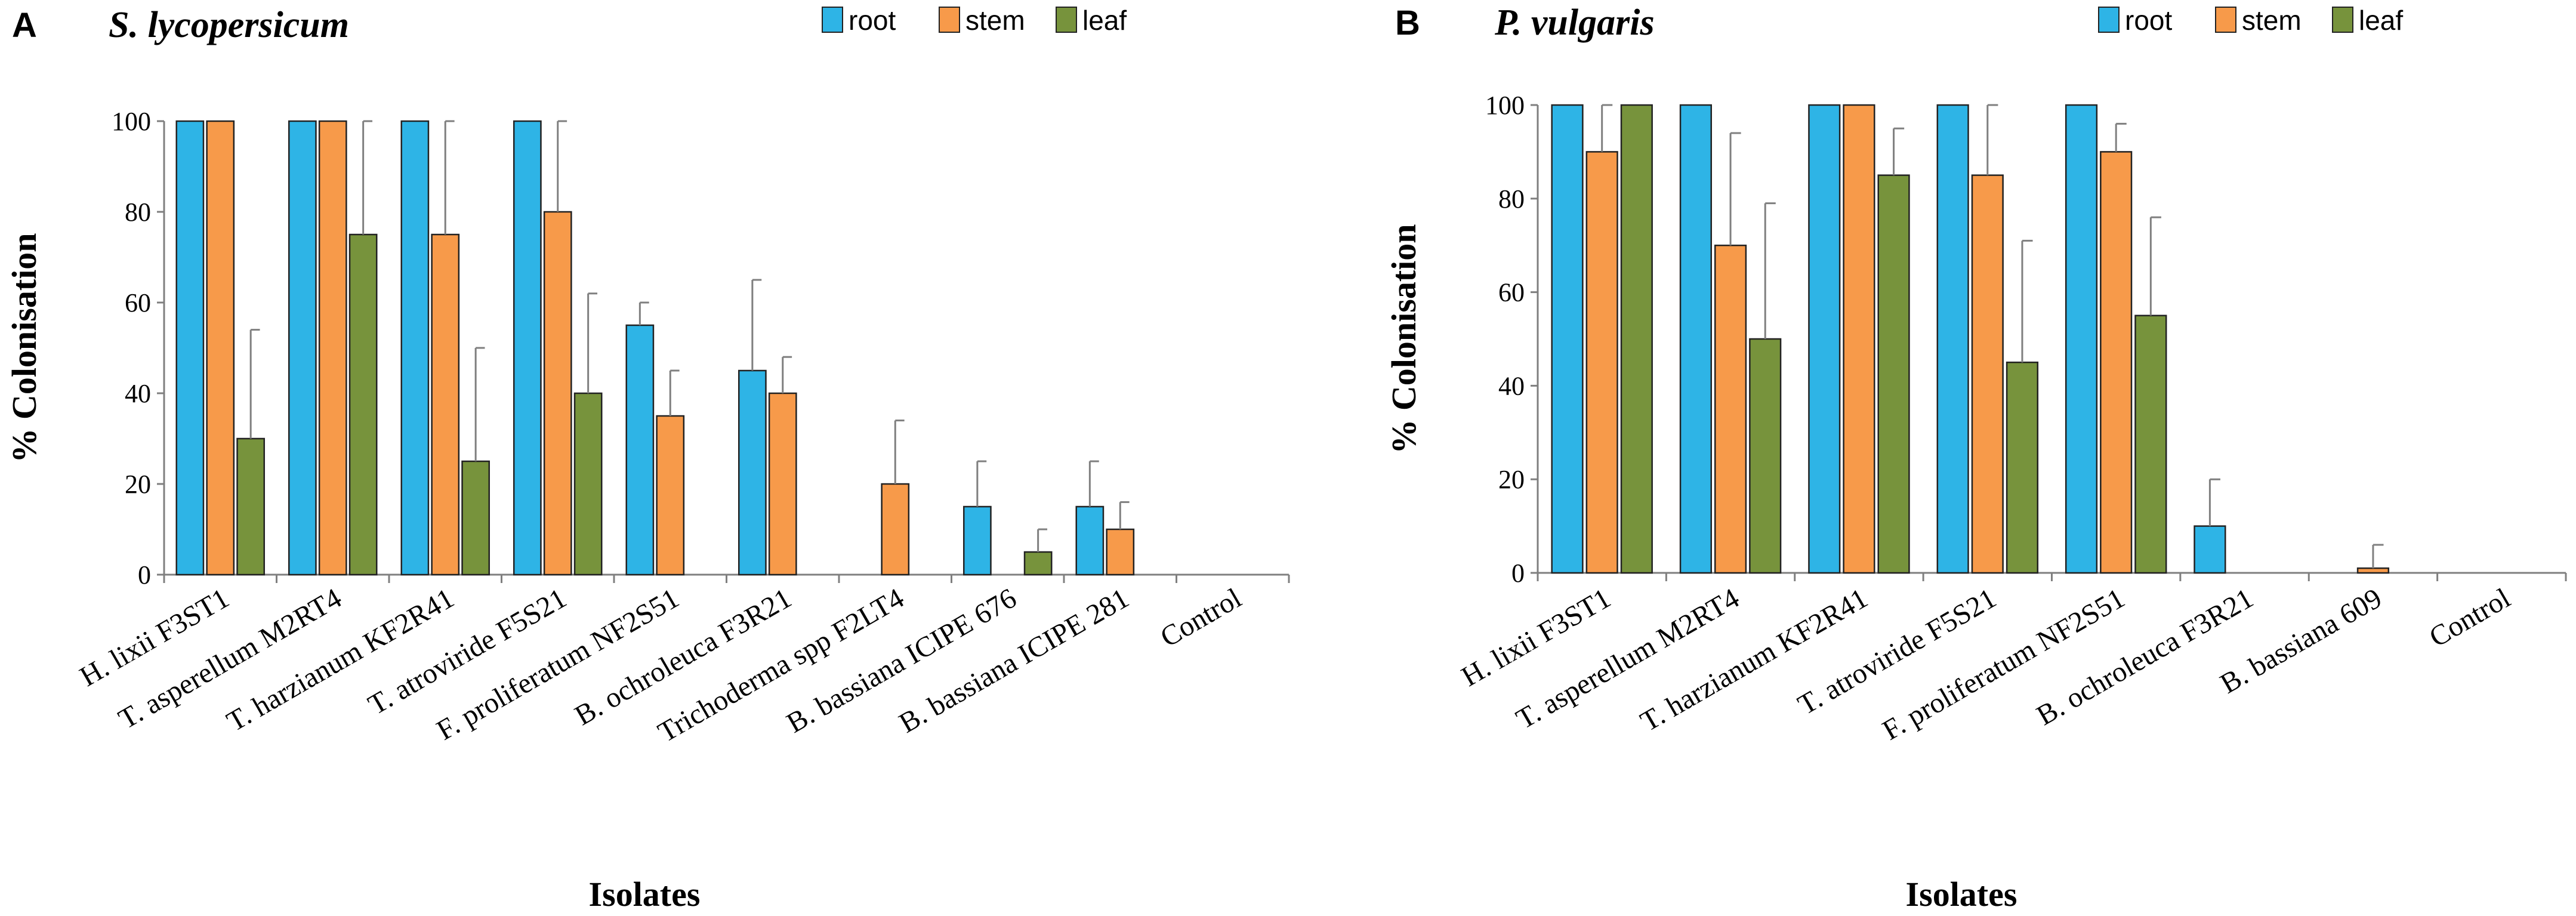 Image resolution: width=2576 pixels, height=916 pixels. I want to click on panel-label: A, so click(24, 25).